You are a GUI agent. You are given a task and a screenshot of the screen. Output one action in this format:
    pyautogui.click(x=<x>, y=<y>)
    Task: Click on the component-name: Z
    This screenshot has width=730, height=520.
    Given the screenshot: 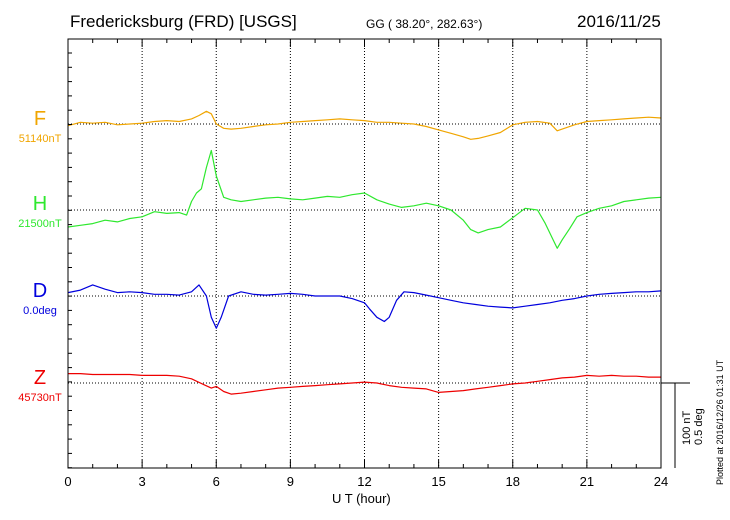 What is the action you would take?
    pyautogui.click(x=40, y=378)
    